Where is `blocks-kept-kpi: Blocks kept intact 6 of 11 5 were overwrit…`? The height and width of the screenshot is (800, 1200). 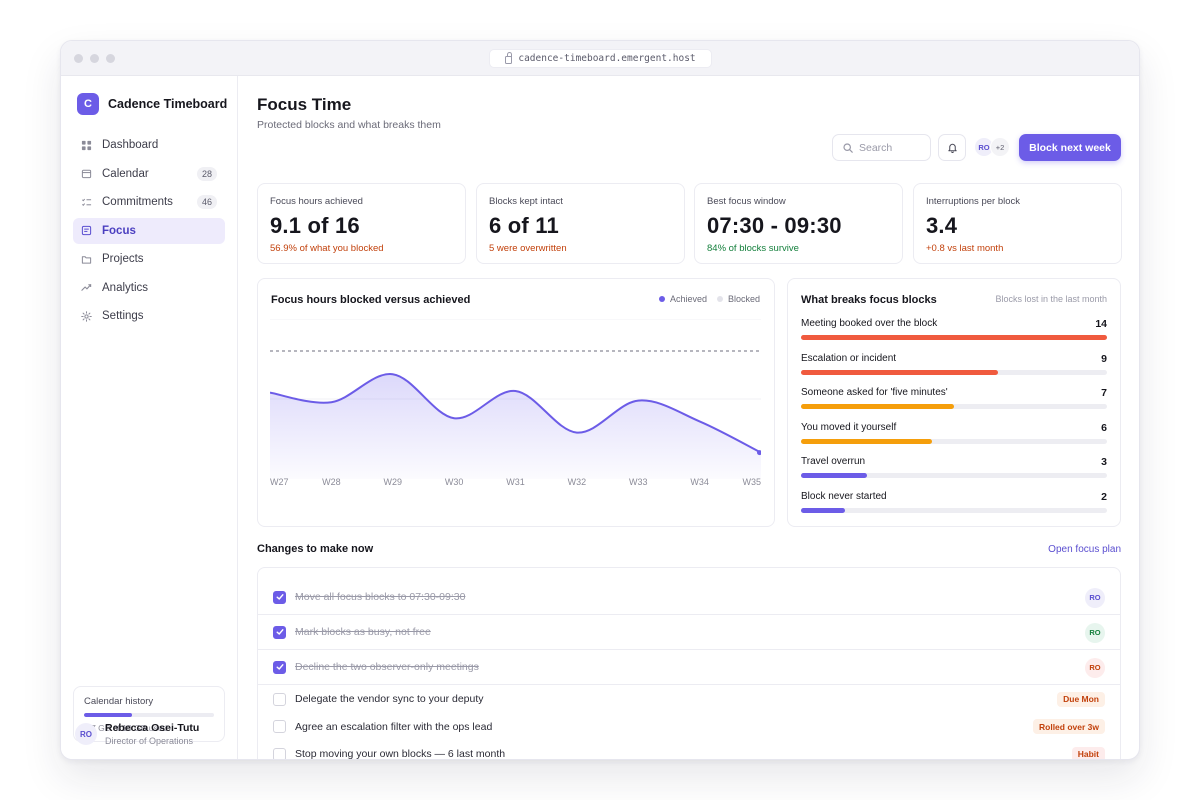
blocks-kept-kpi: Blocks kept intact 6 of 11 5 were overwrit… is located at coordinates (580, 223).